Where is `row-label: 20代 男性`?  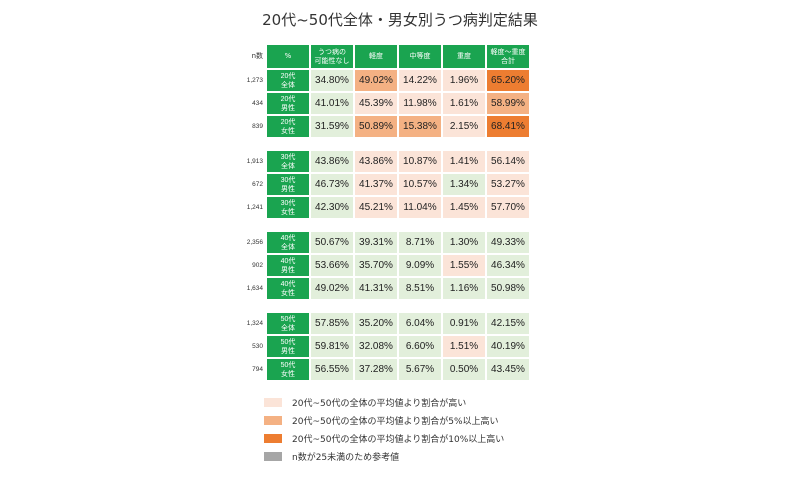
row-label: 20代 男性 is located at coordinates (288, 103).